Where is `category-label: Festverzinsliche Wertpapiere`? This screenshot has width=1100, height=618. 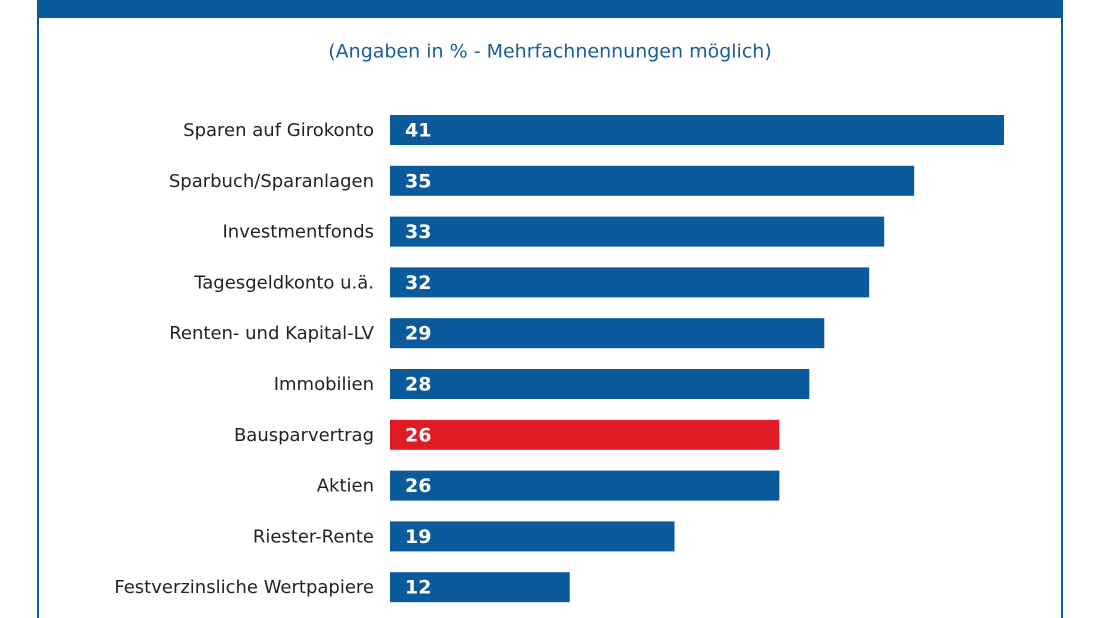
category-label: Festverzinsliche Wertpapiere is located at coordinates (244, 587).